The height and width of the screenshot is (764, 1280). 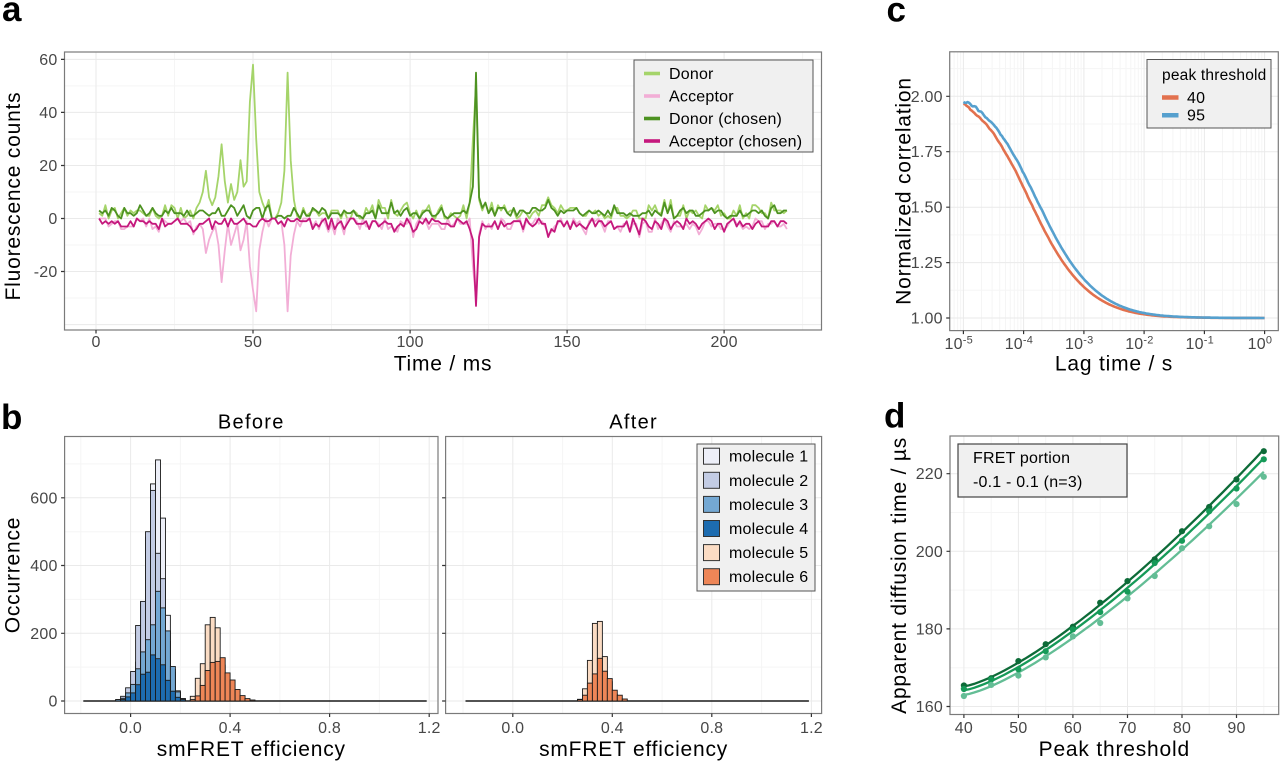 I want to click on svg-text: Fluorescence counts, so click(x=13, y=196).